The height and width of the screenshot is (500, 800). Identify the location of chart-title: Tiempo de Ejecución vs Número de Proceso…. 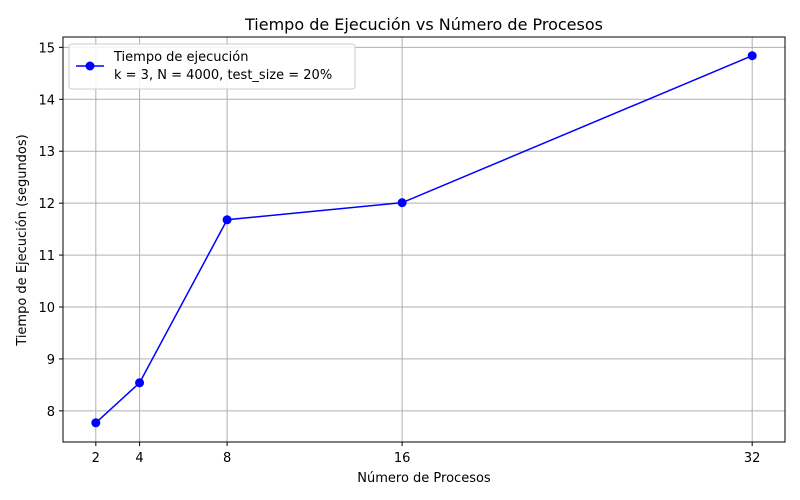
(423, 24).